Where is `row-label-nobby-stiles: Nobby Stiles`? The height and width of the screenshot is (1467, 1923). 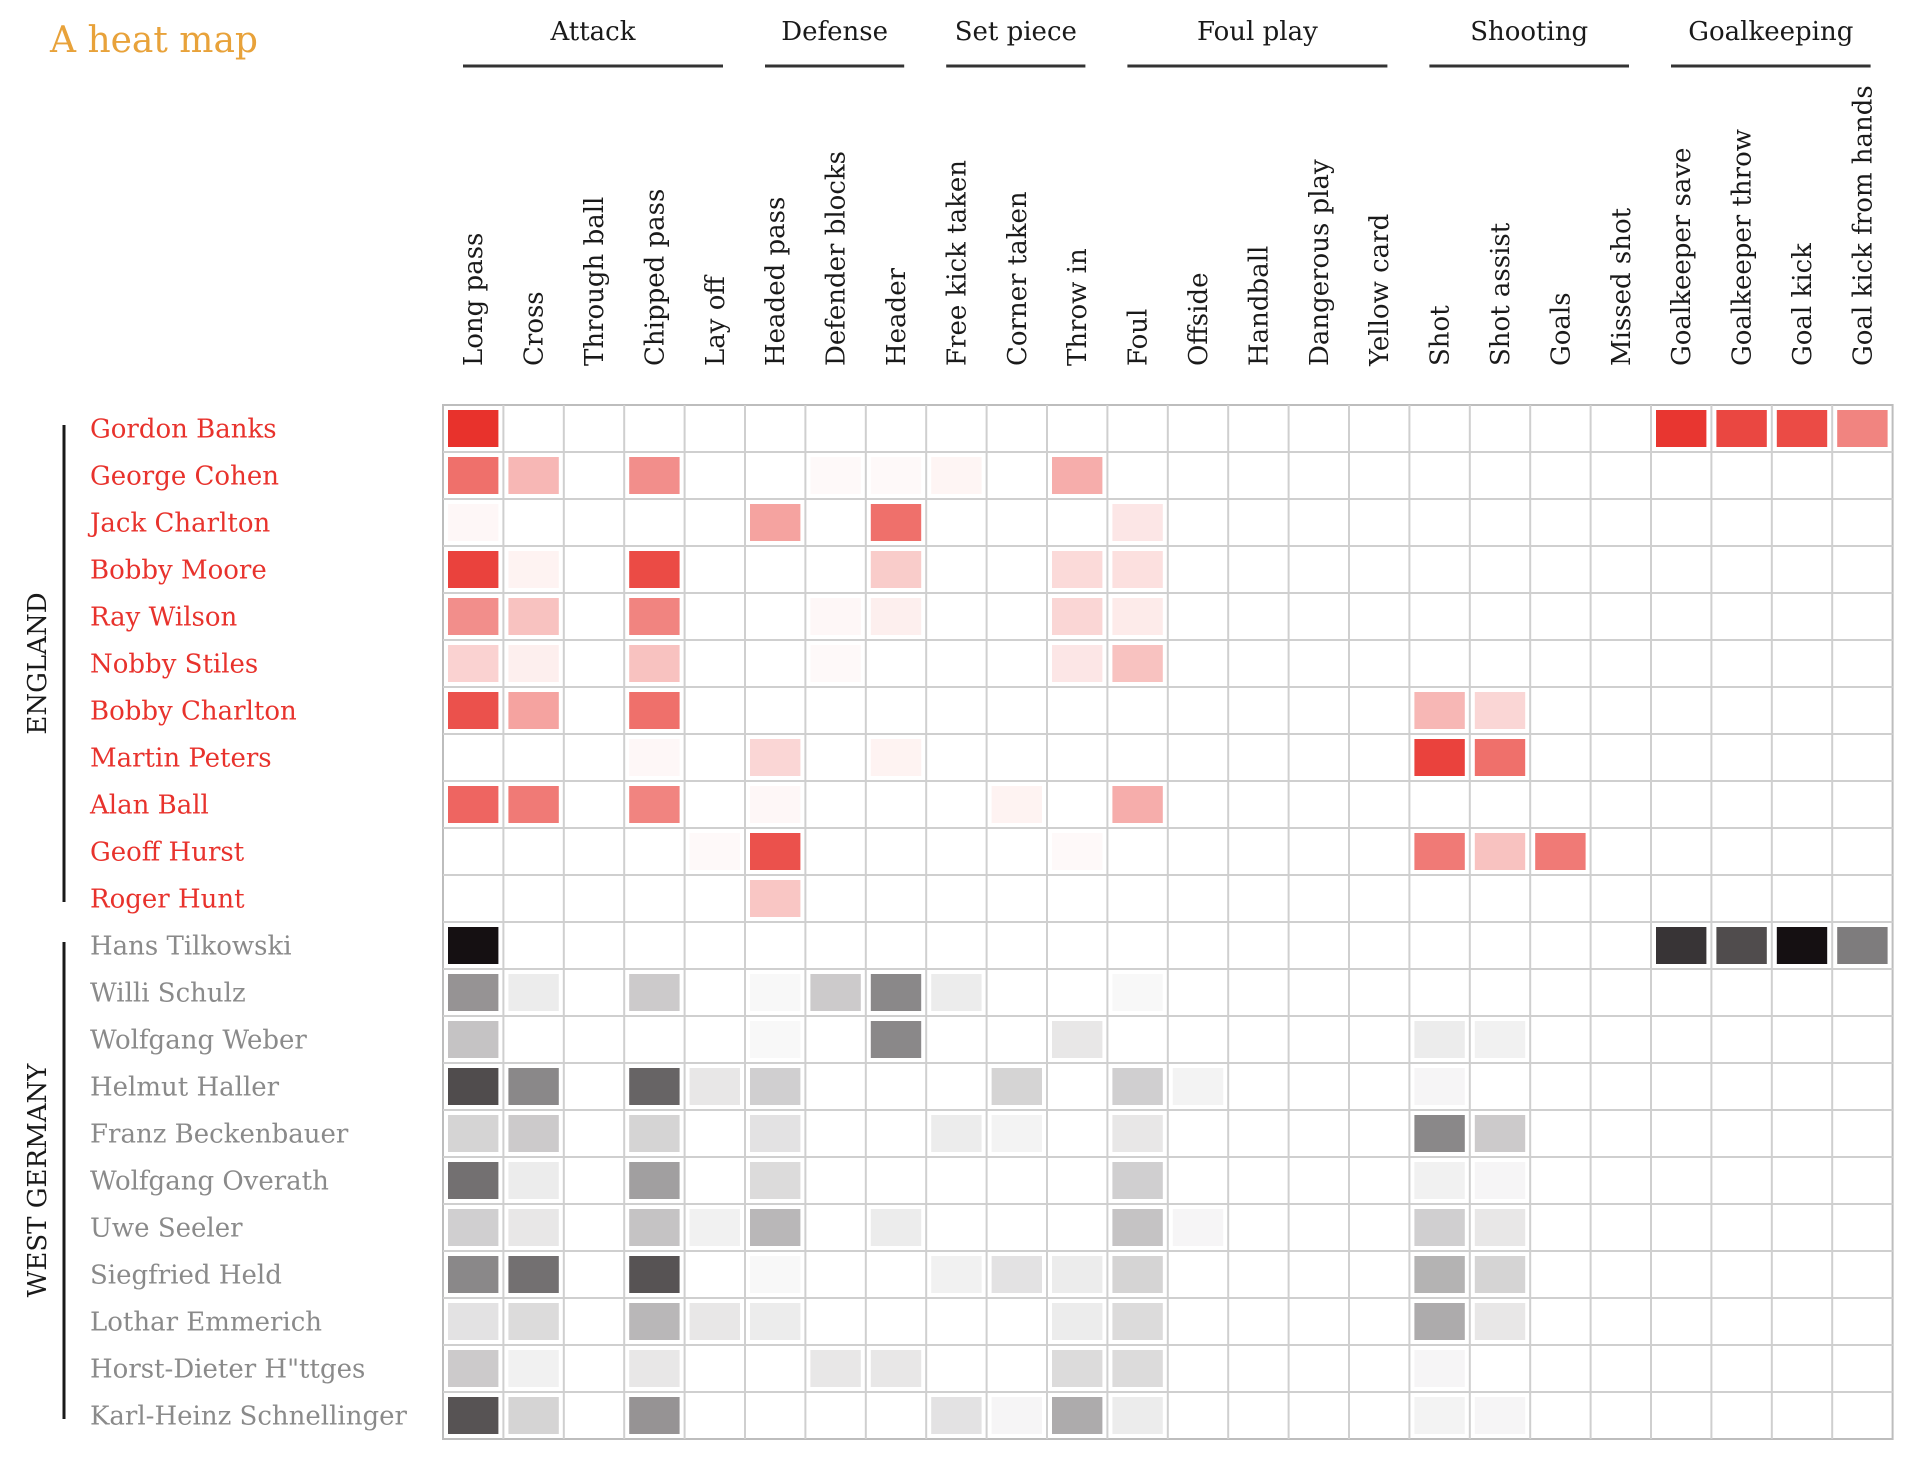 row-label-nobby-stiles: Nobby Stiles is located at coordinates (174, 665).